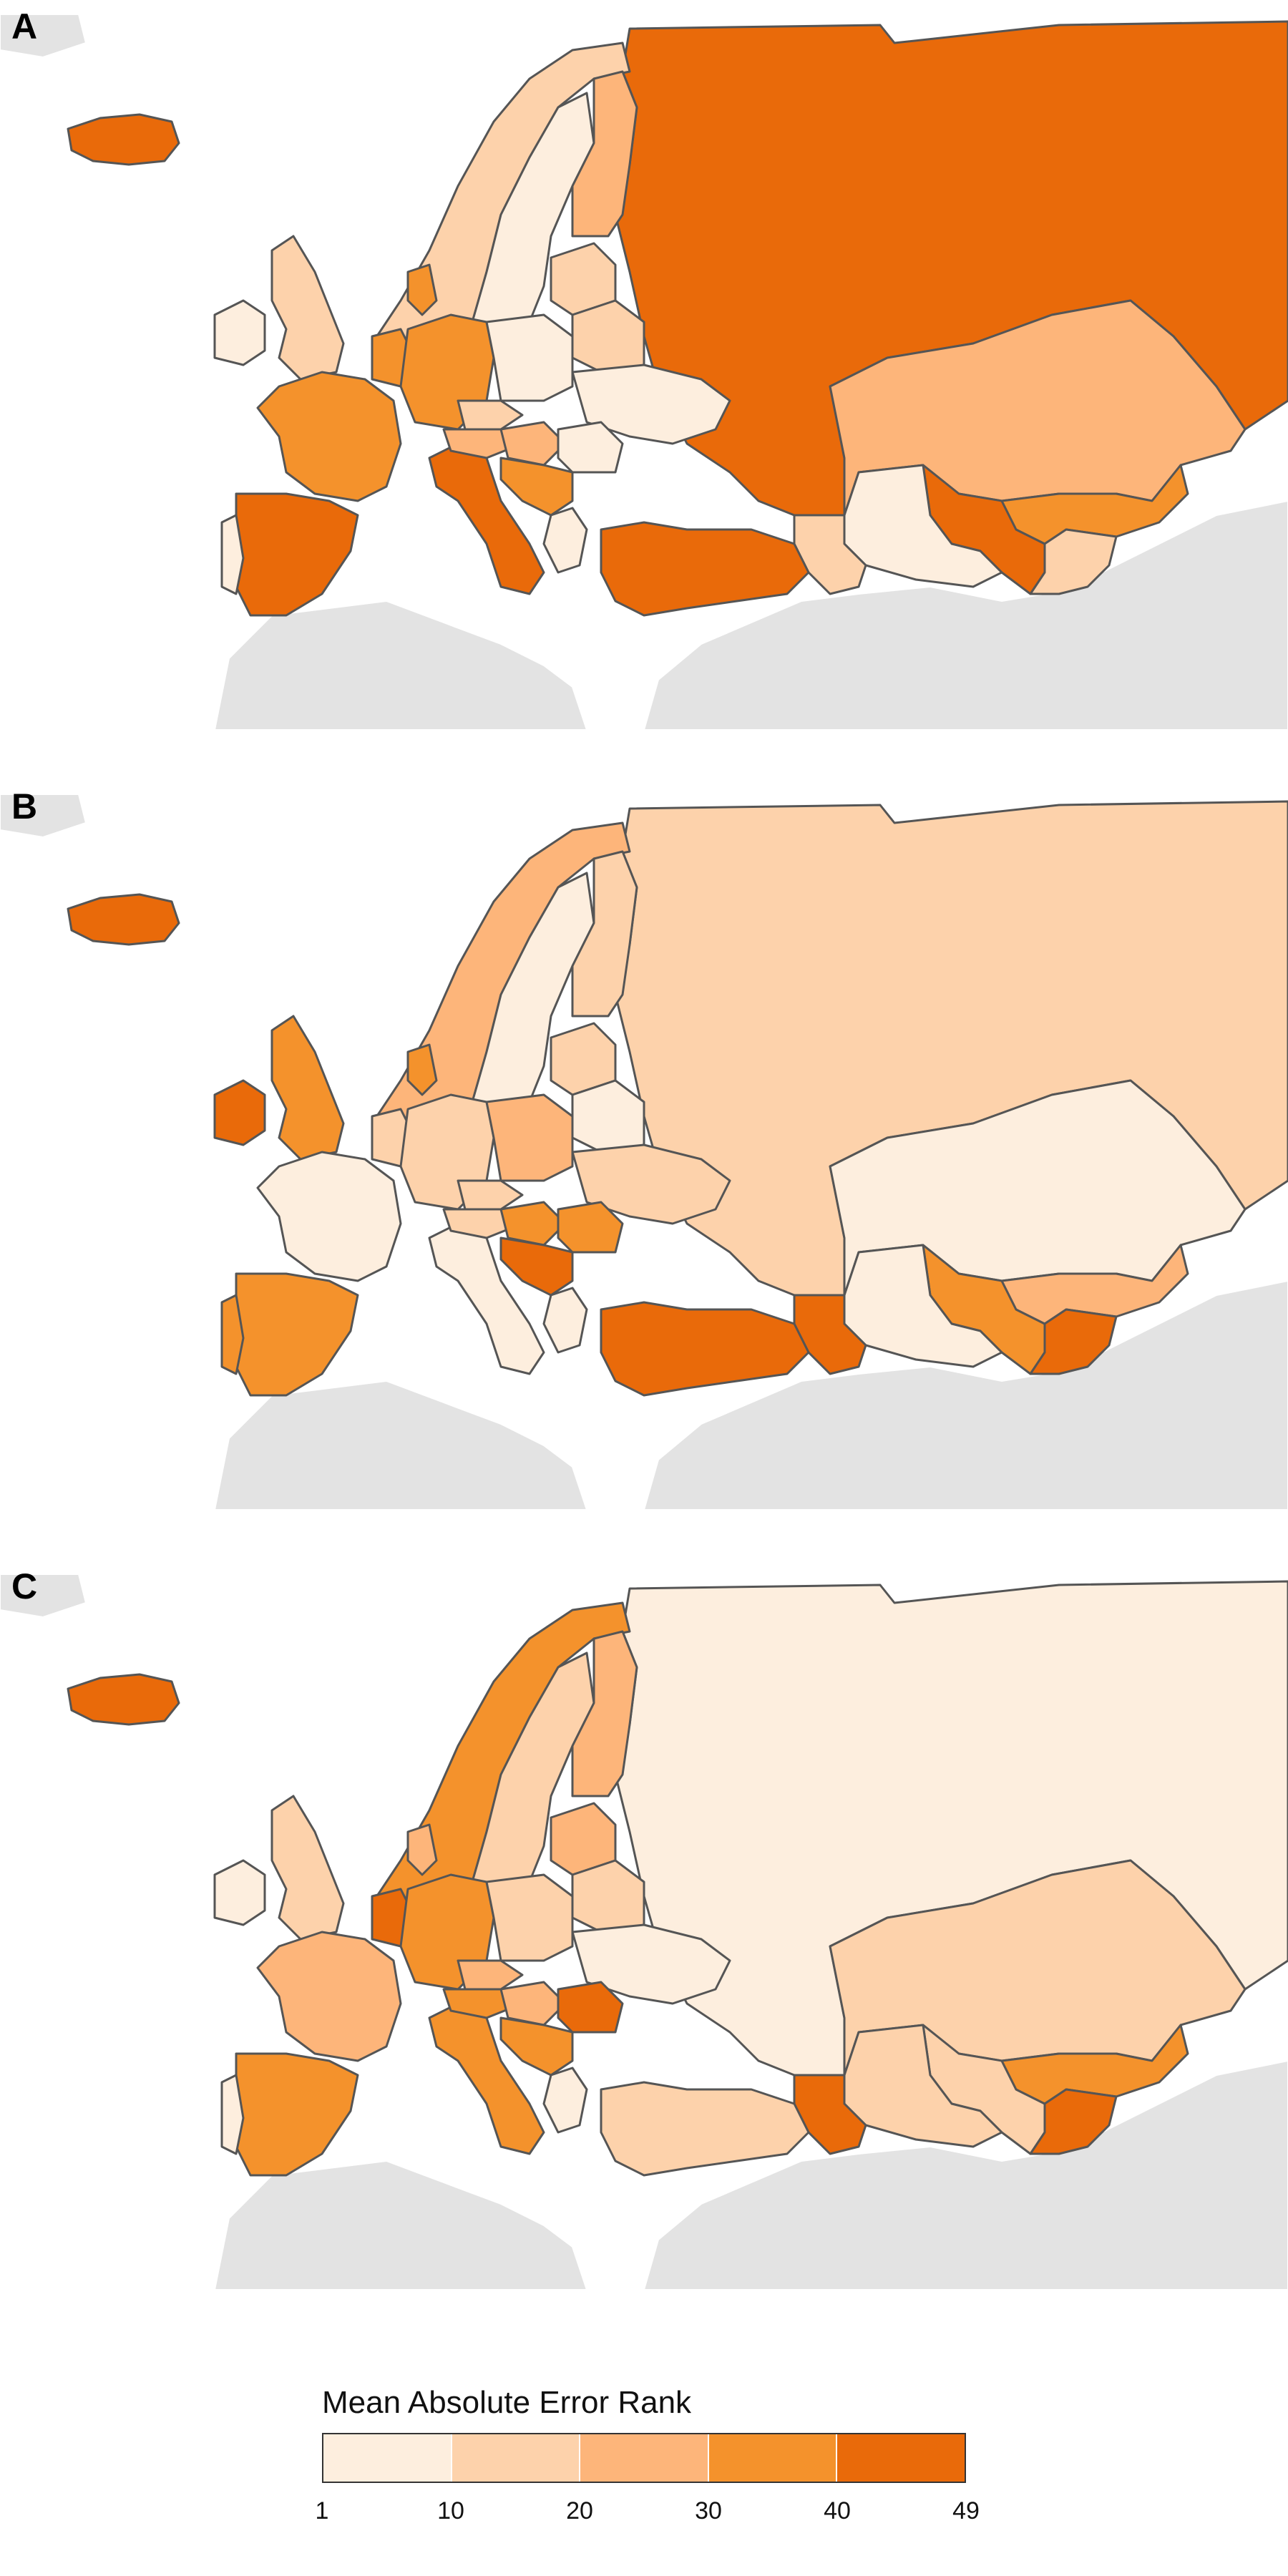 The width and height of the screenshot is (1288, 2576). Describe the element at coordinates (966, 2510) in the screenshot. I see `legend-tick-49: 49` at that location.